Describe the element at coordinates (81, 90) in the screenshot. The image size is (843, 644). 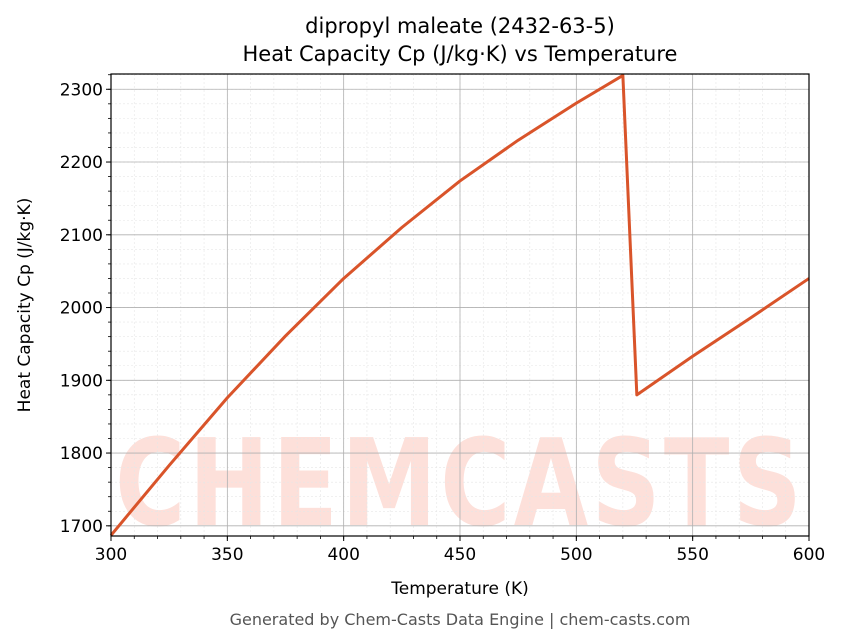
I see `y-tick-label: 2300` at that location.